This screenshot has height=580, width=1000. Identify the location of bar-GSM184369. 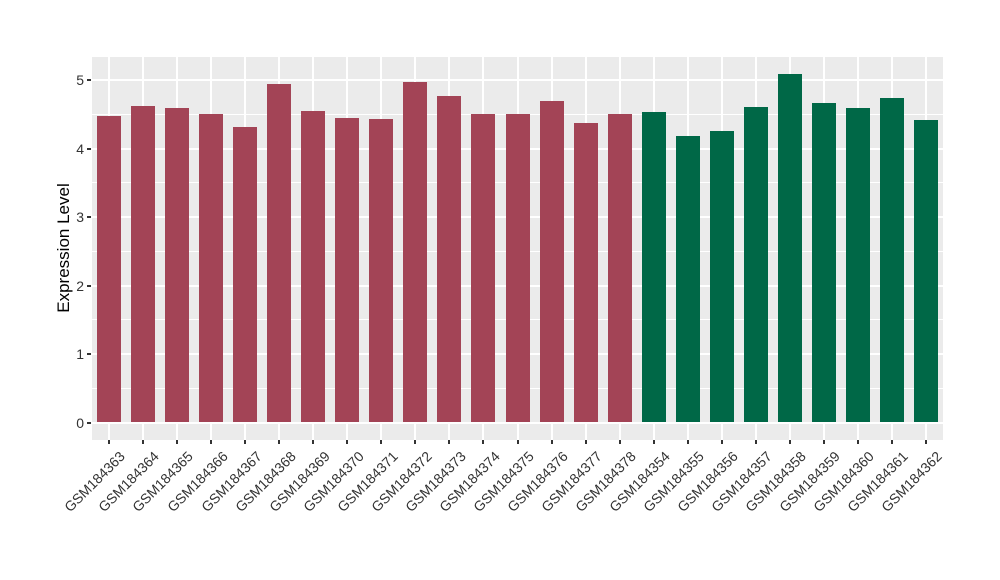
(313, 266).